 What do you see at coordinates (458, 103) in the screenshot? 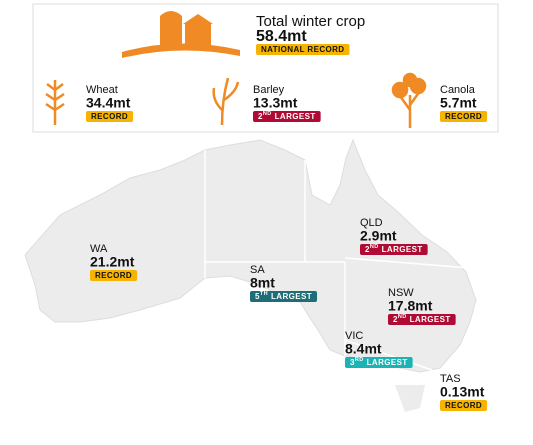
I see `value: 5.7mt` at bounding box center [458, 103].